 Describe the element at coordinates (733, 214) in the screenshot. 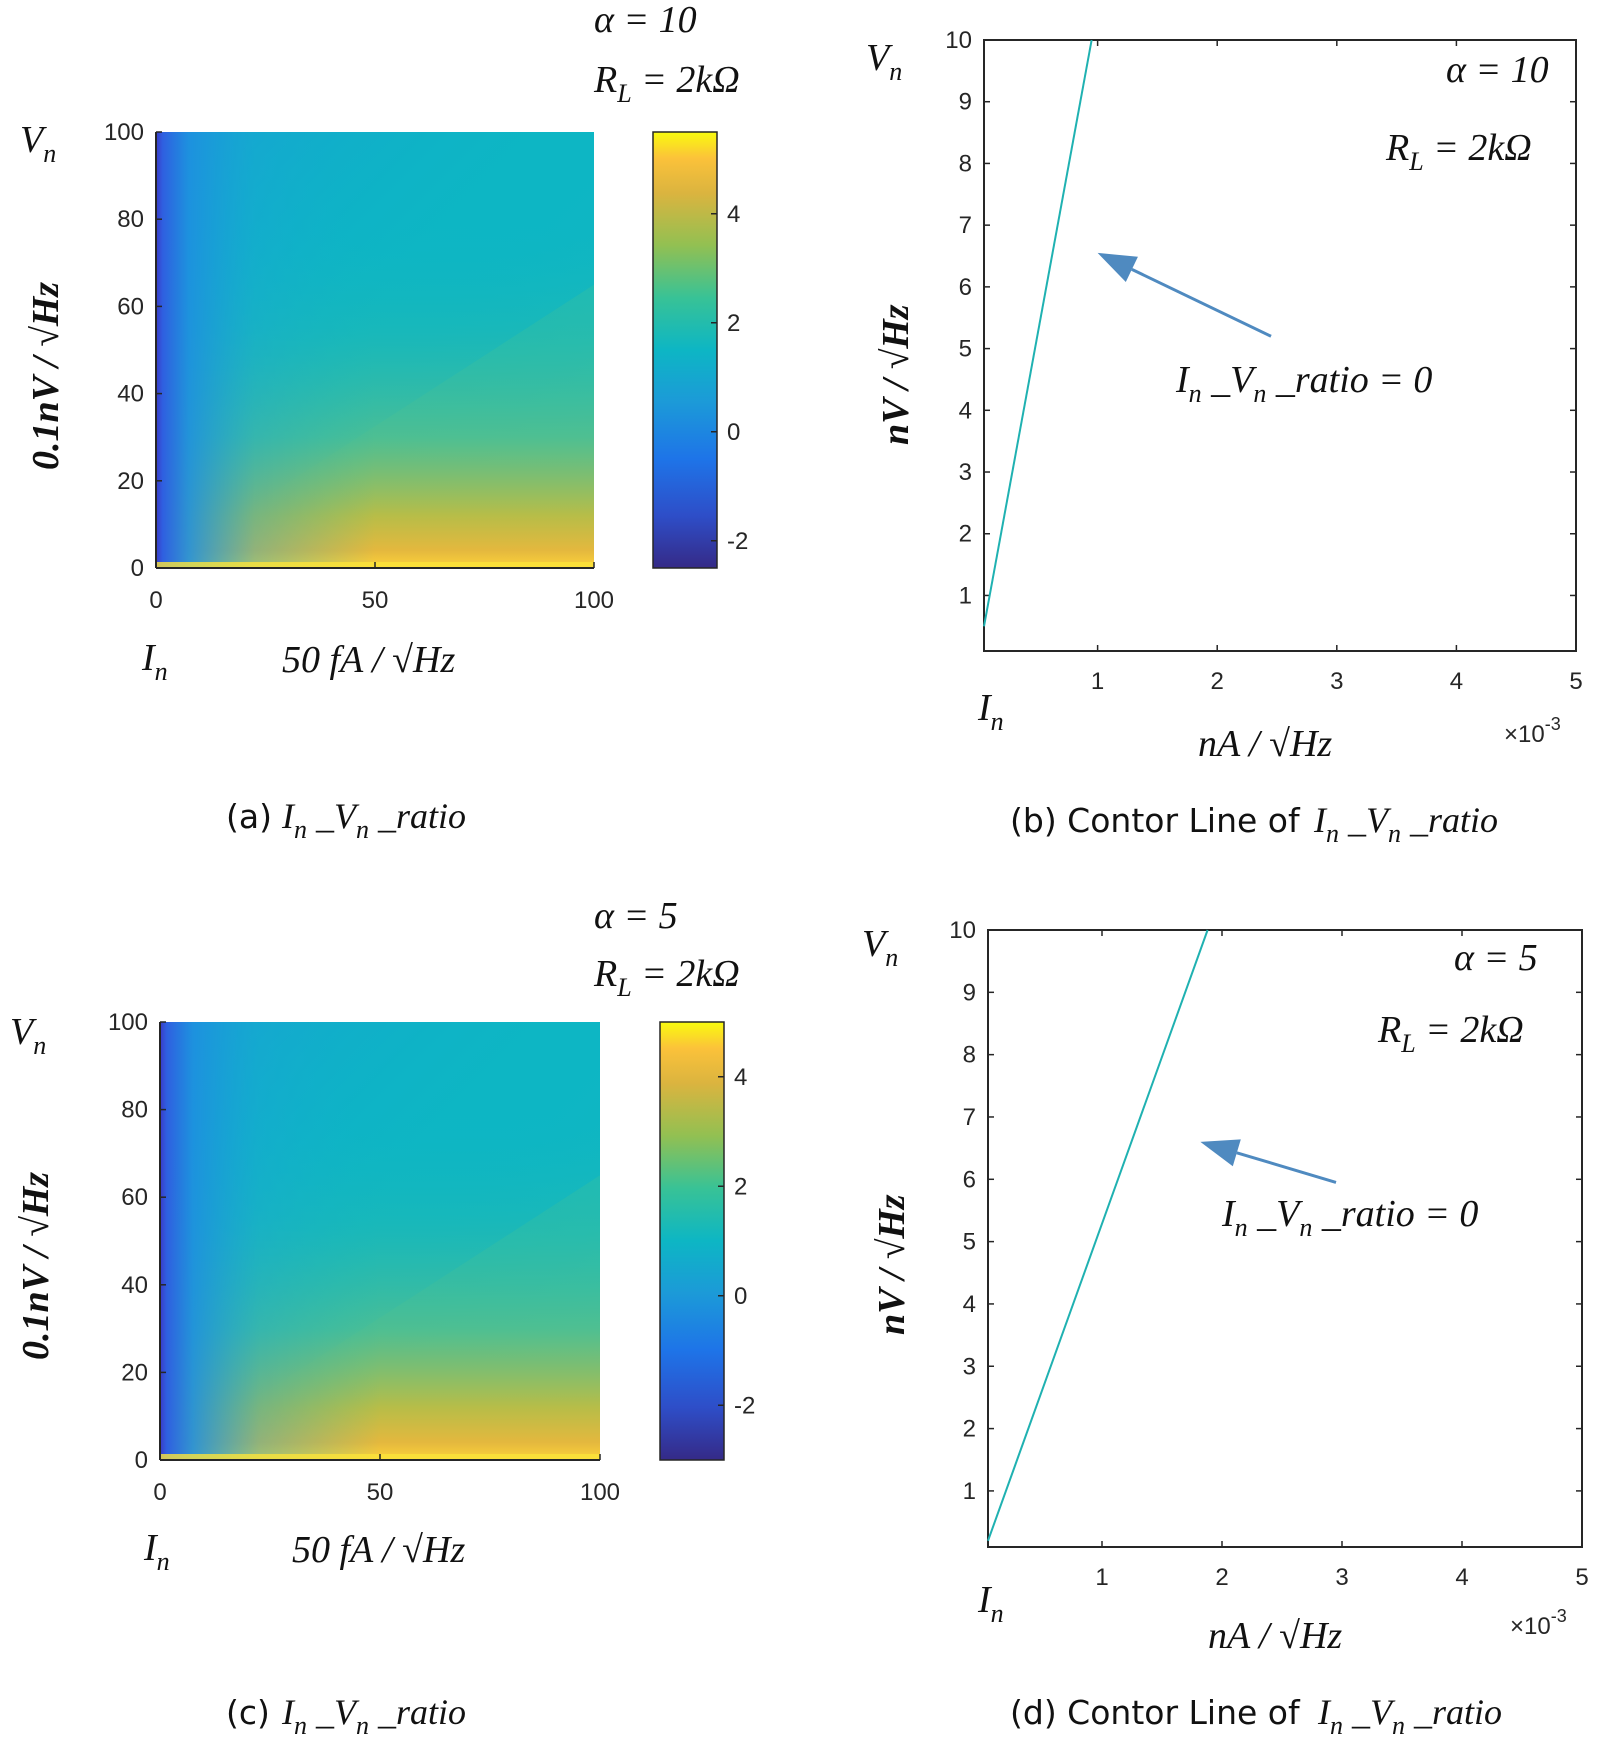

I see `colorbar-tick-label: 4` at that location.